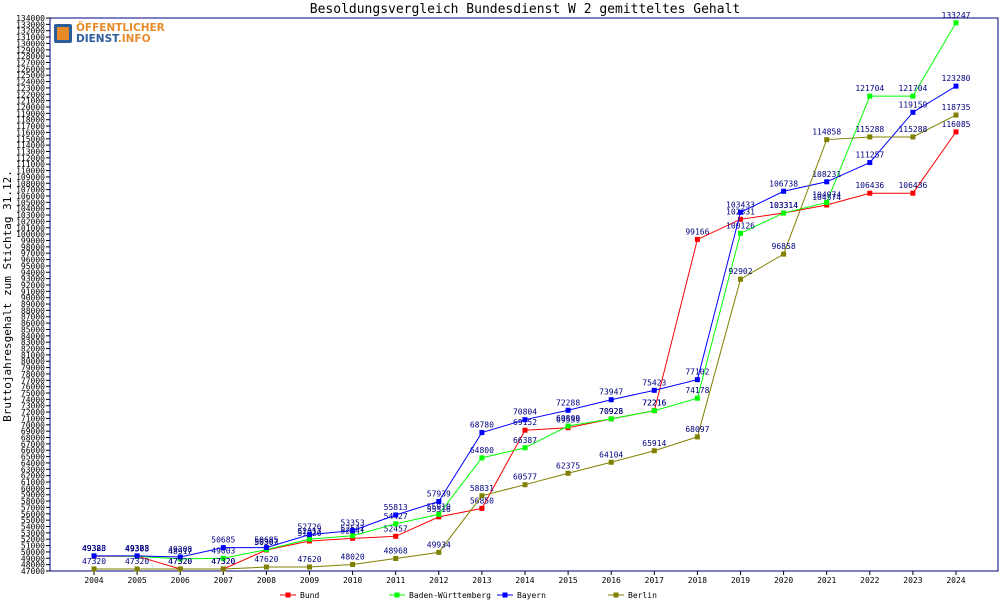 The image size is (1000, 604). What do you see at coordinates (568, 402) in the screenshot?
I see `data-label: 72288` at bounding box center [568, 402].